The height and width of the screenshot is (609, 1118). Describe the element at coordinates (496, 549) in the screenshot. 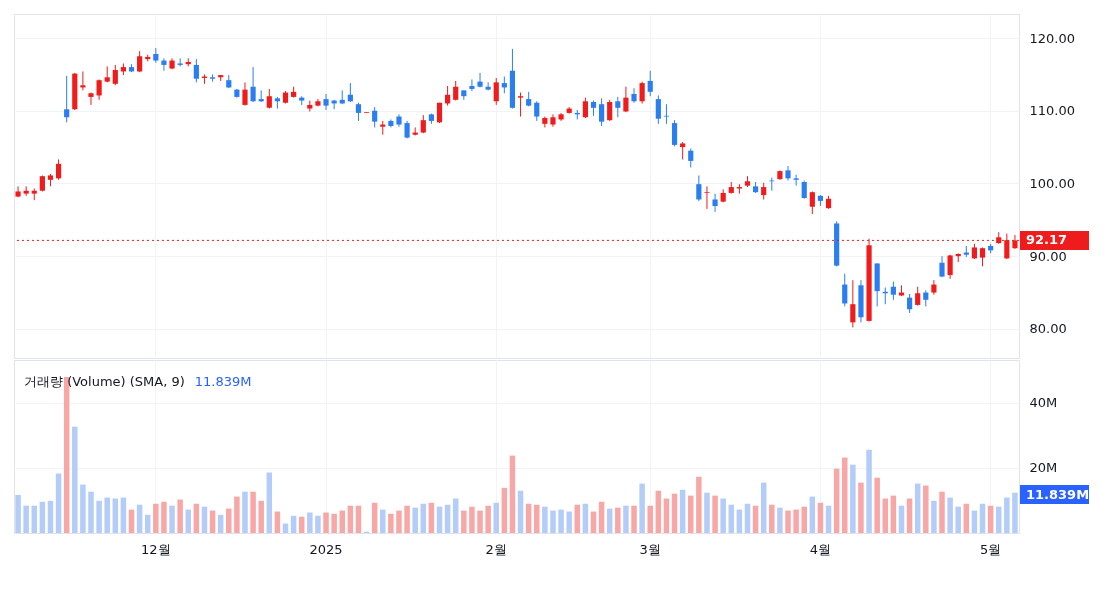

I see `x-tick-label: 2월` at that location.